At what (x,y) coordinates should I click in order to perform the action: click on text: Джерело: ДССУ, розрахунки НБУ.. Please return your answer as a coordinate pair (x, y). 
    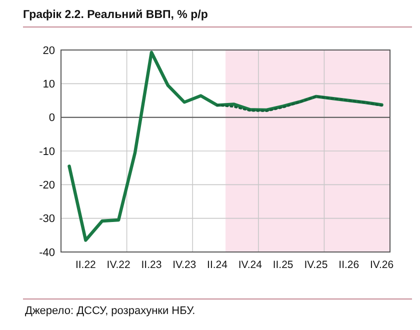
    Looking at the image, I should click on (110, 311).